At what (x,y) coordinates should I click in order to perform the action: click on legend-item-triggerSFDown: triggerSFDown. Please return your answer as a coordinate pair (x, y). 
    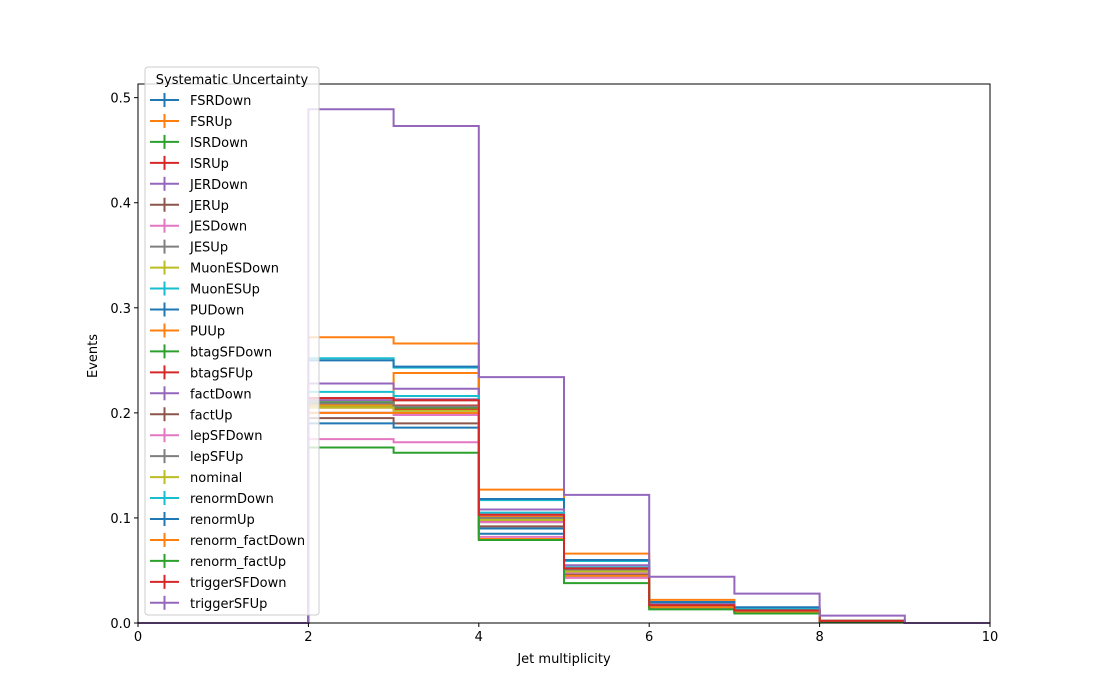
    Looking at the image, I should click on (218, 582).